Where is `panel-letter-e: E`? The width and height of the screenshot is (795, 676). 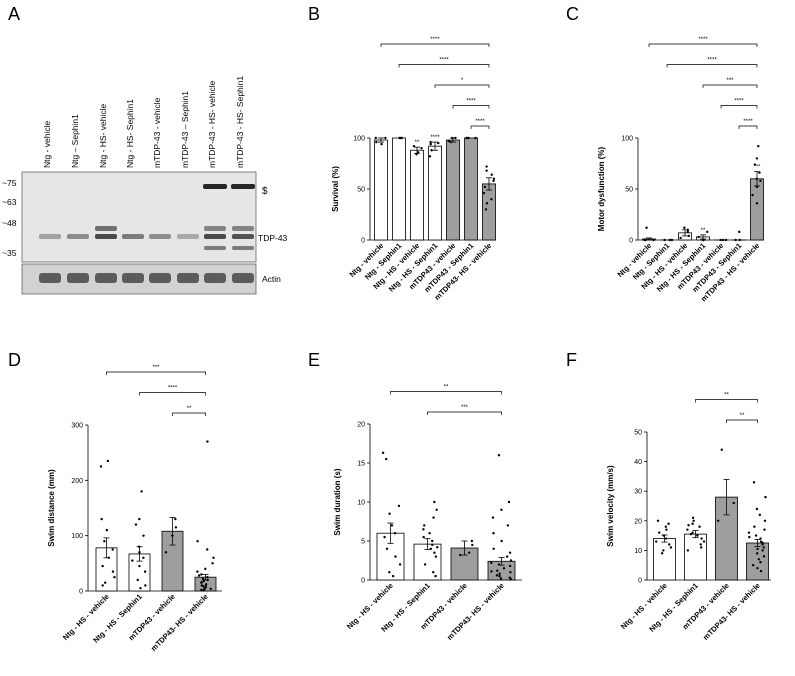 panel-letter-e: E is located at coordinates (314, 360).